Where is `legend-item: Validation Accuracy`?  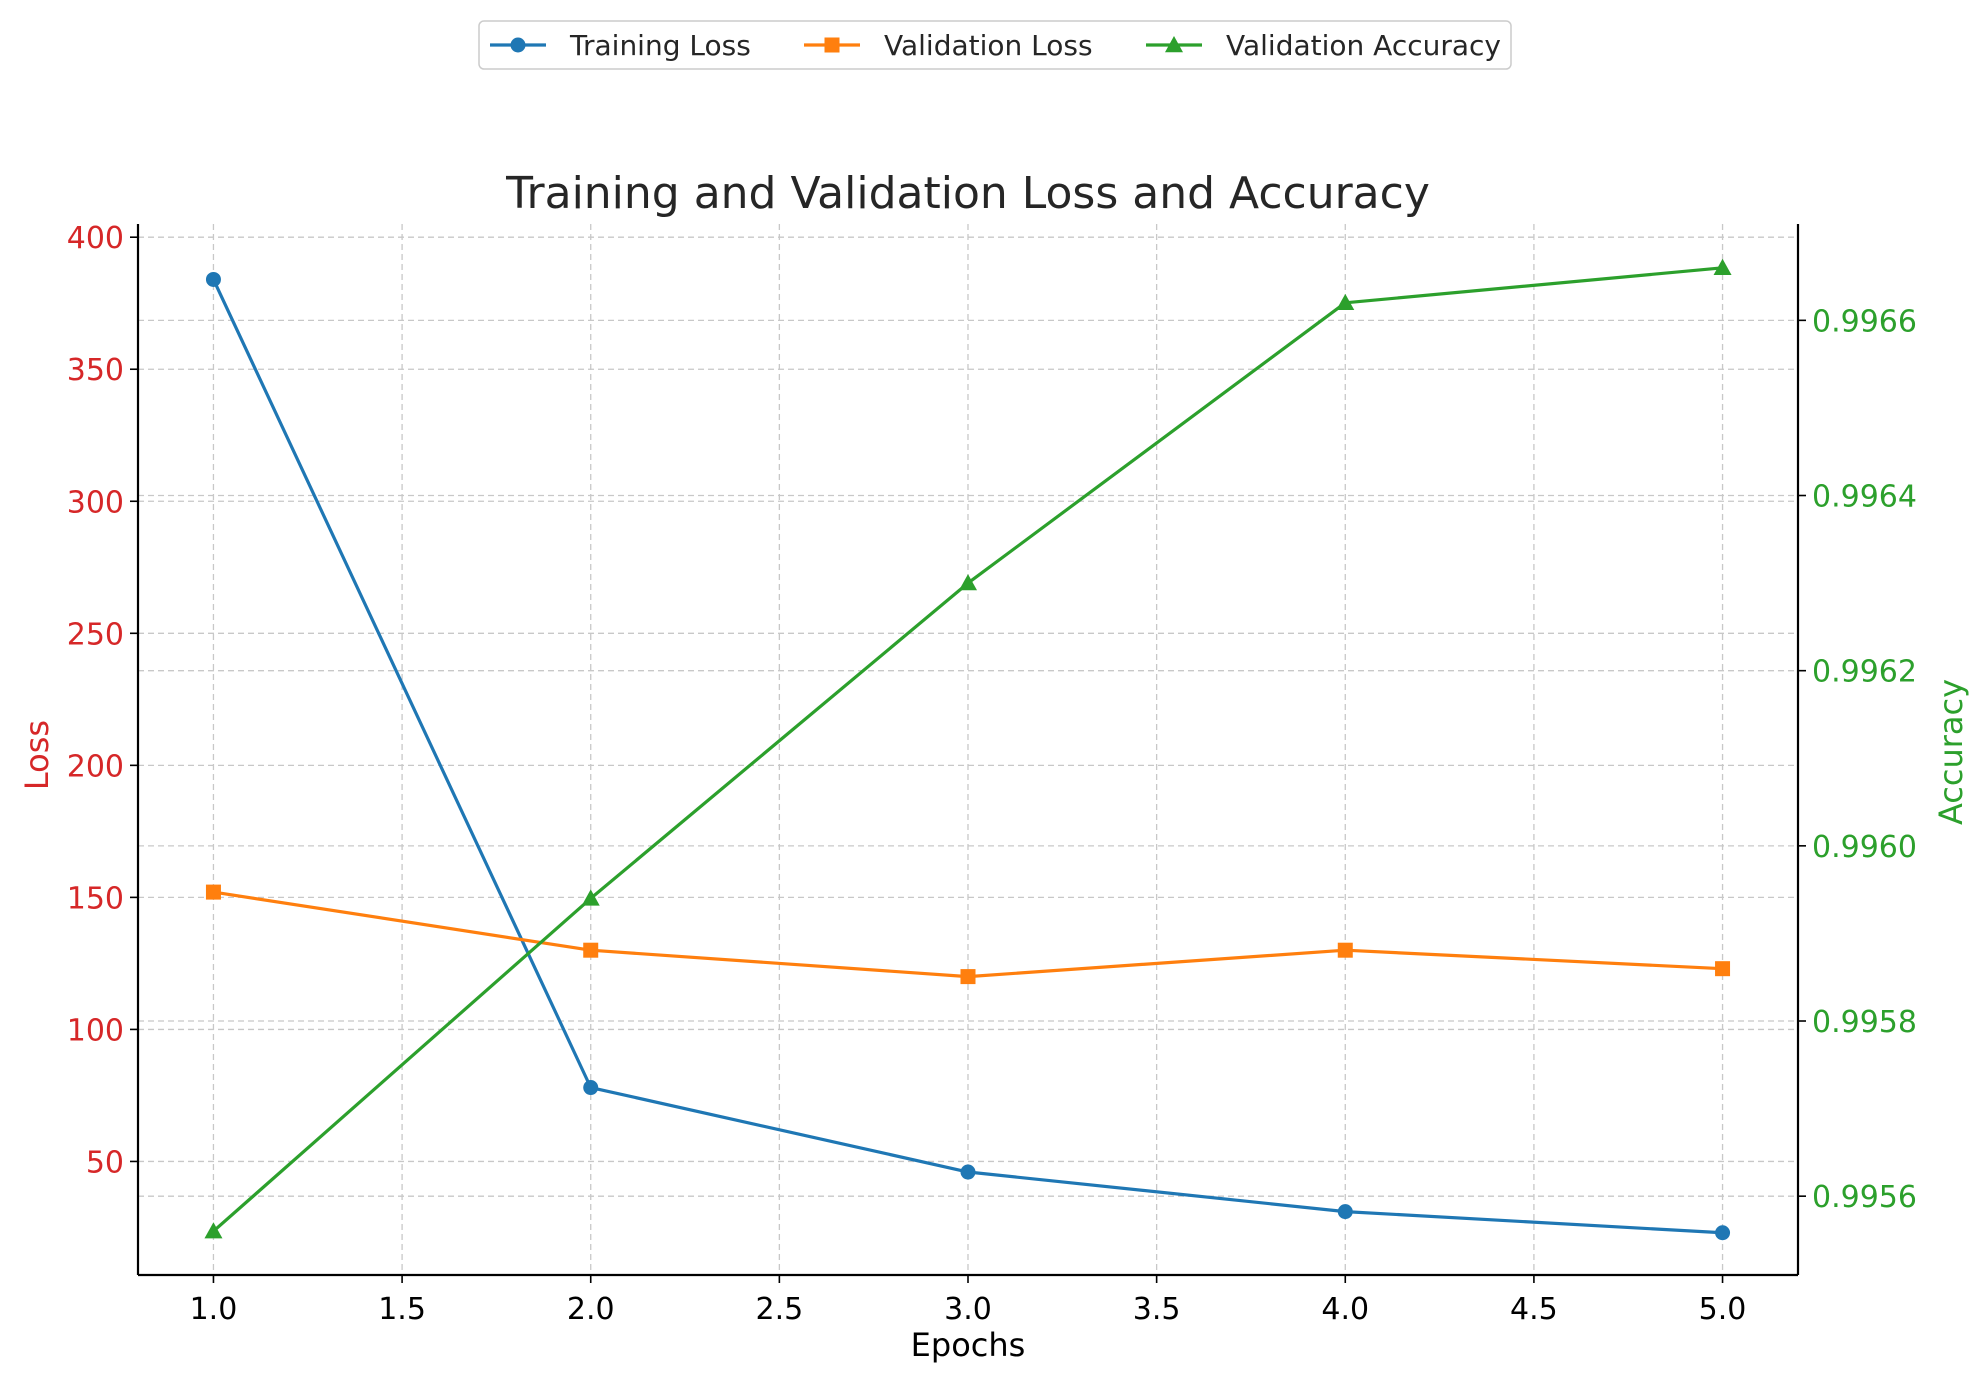 legend-item: Validation Accuracy is located at coordinates (1323, 45).